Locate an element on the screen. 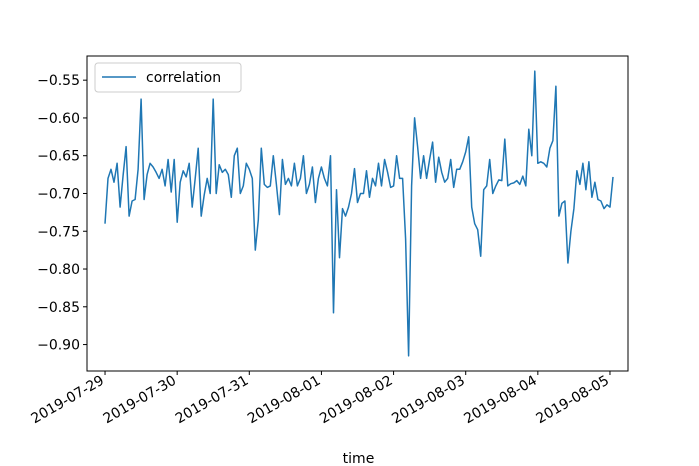  y-tick-label: −0.85 is located at coordinates (58, 308).